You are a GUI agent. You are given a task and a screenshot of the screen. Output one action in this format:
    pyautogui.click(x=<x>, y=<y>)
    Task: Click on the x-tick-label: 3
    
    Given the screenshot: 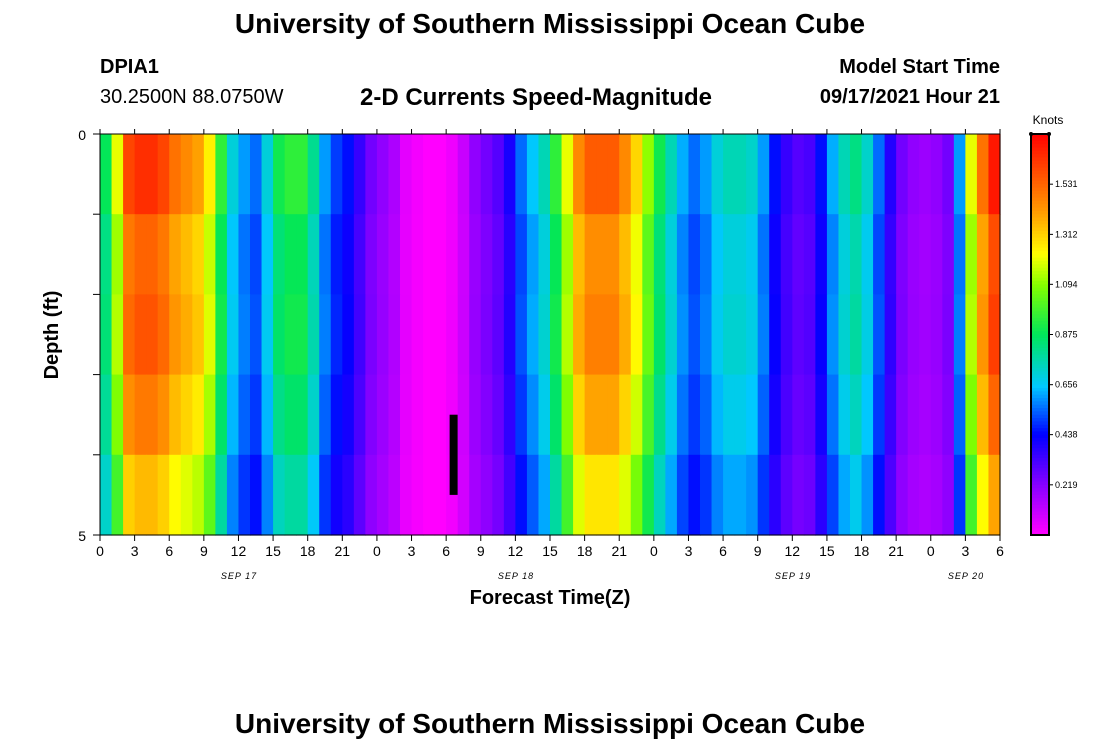 What is the action you would take?
    pyautogui.click(x=135, y=551)
    